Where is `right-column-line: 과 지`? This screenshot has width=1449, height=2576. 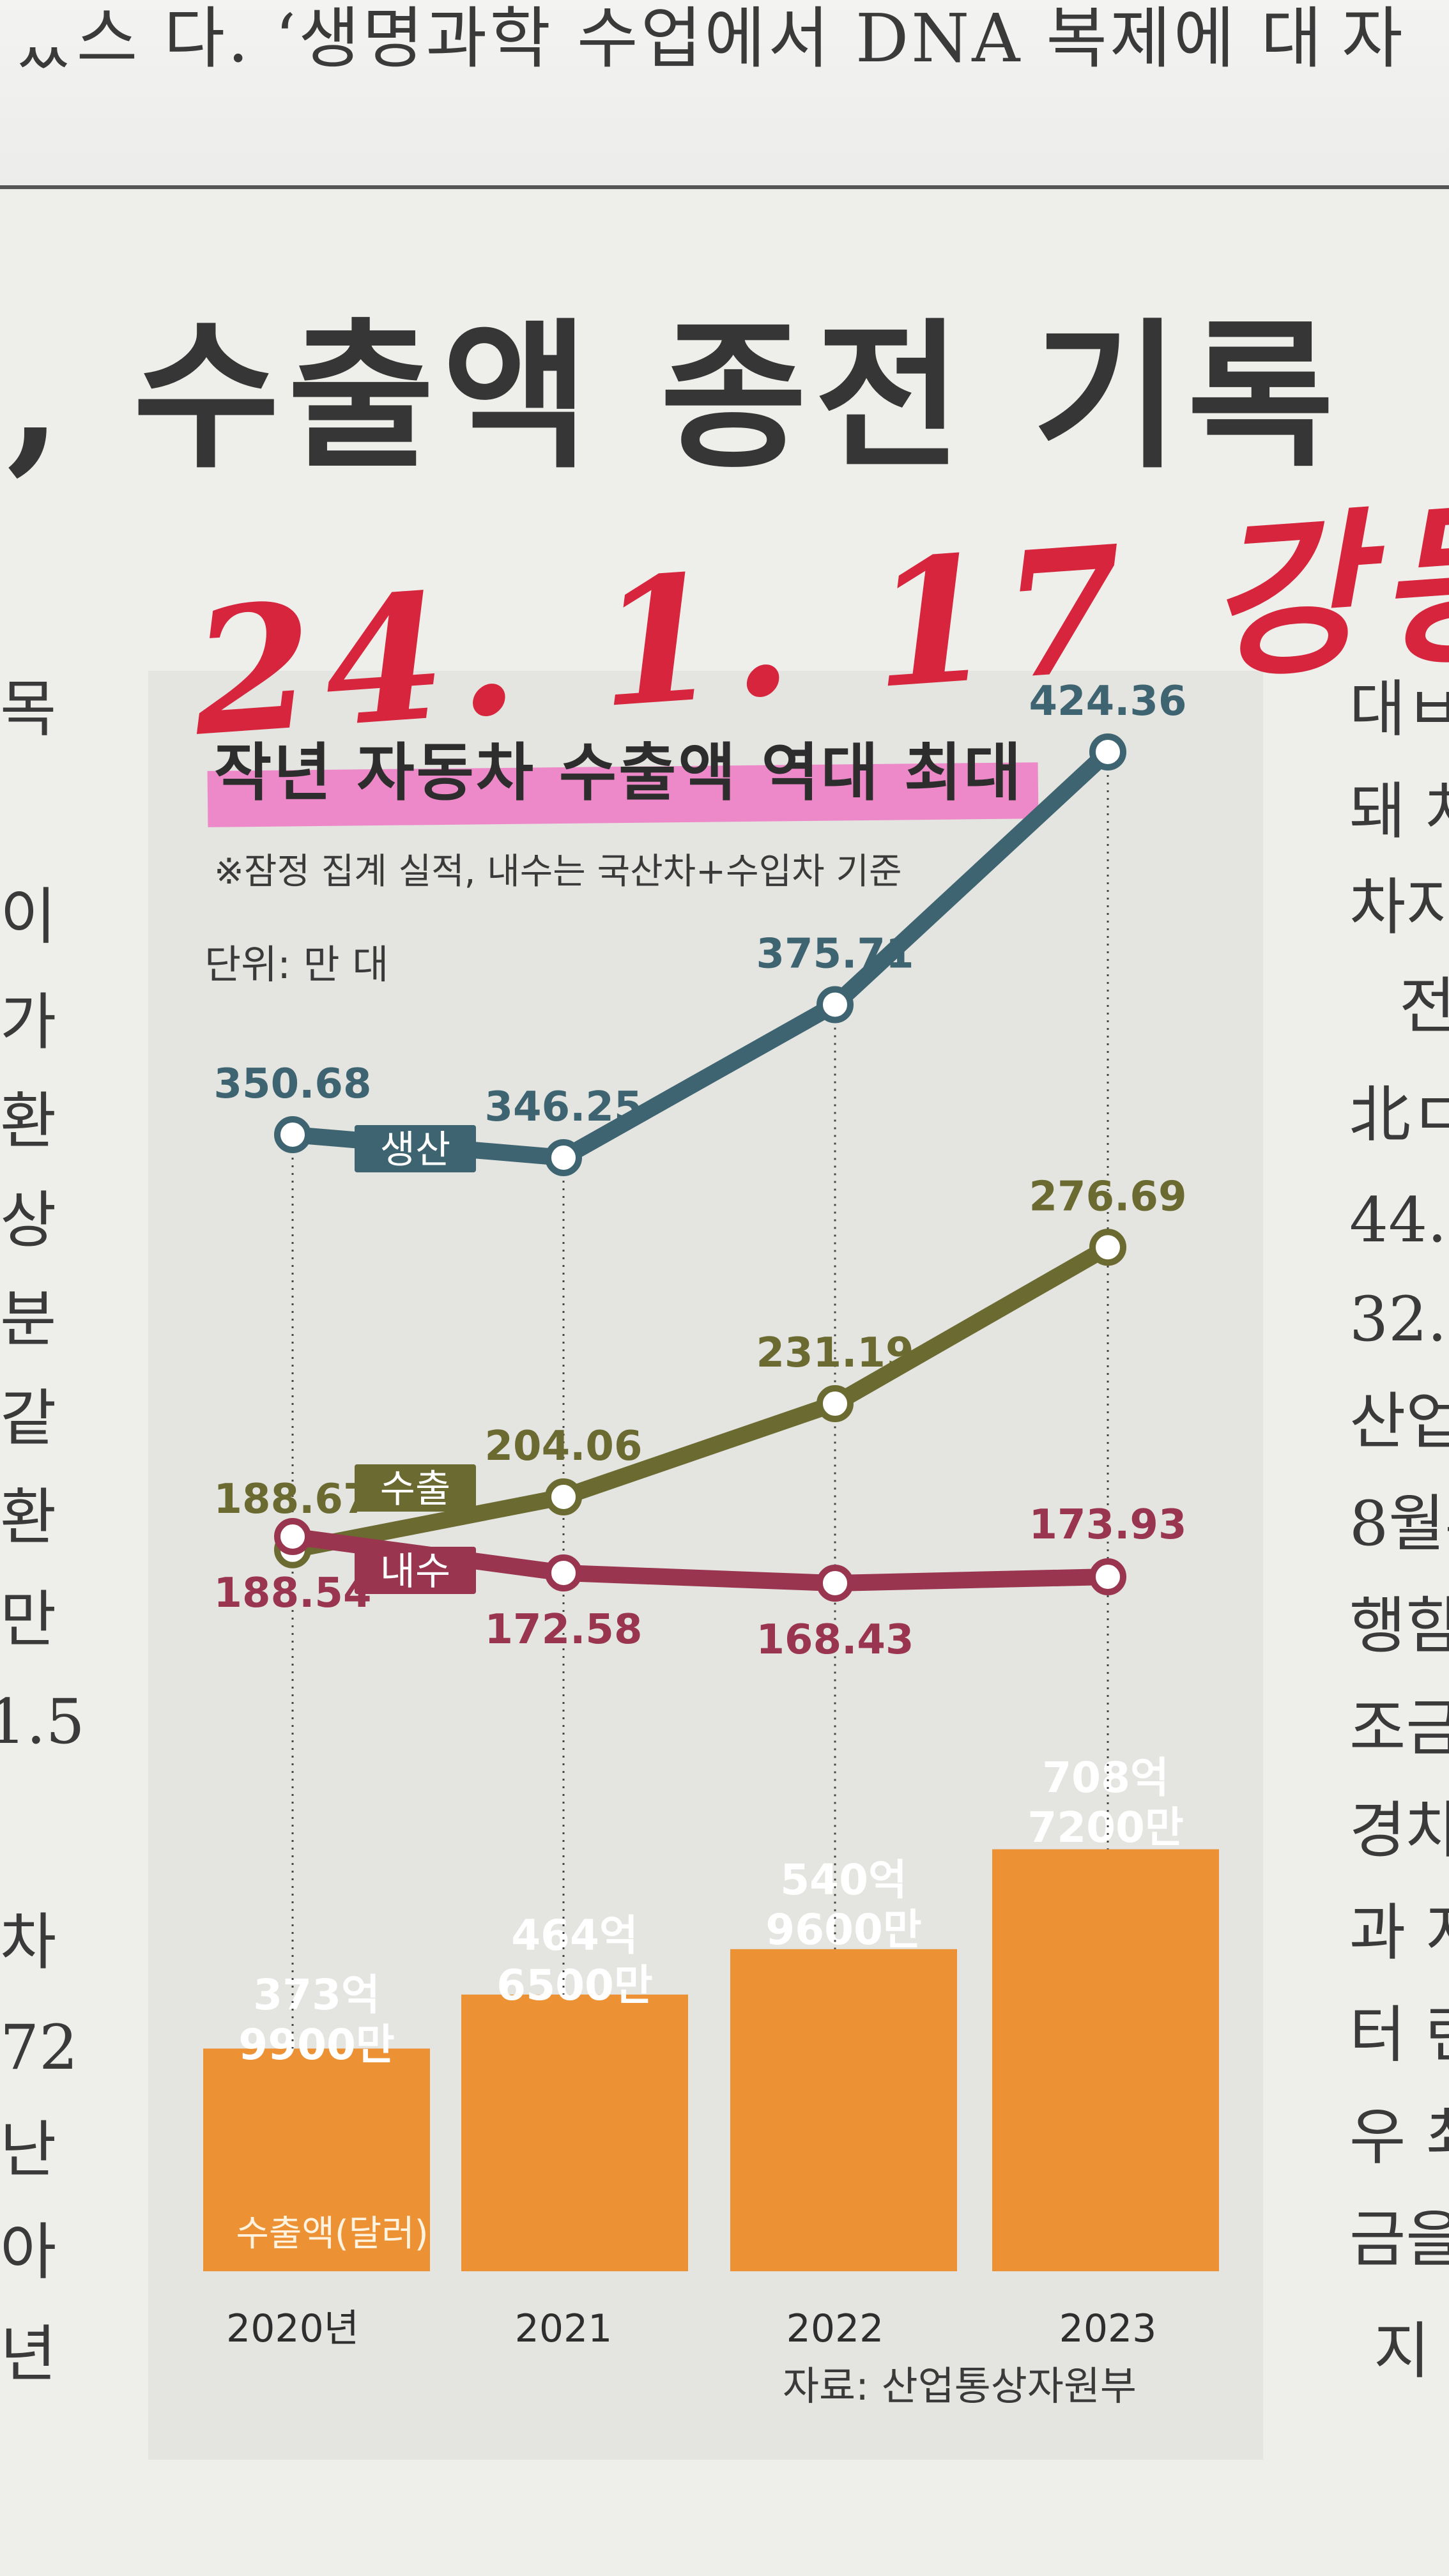
right-column-line: 과 지 is located at coordinates (1399, 1932).